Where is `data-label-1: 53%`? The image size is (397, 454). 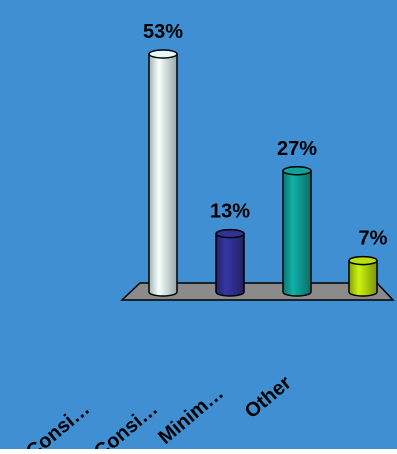
data-label-1: 53% is located at coordinates (163, 32).